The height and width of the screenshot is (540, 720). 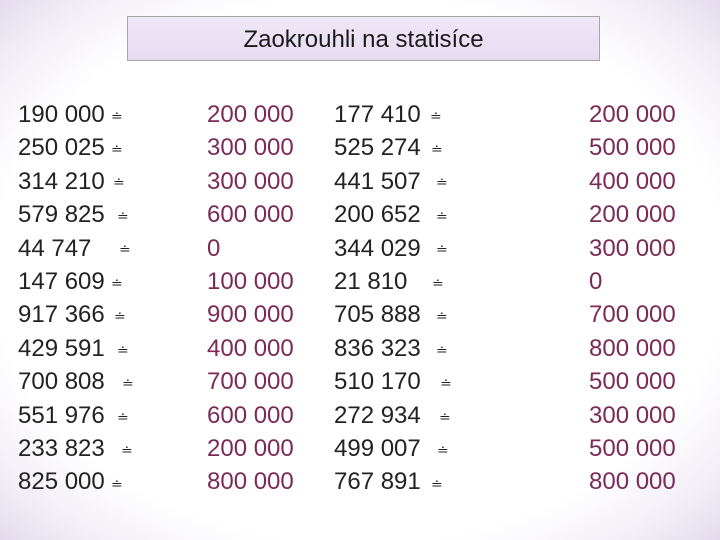 What do you see at coordinates (250, 382) in the screenshot?
I see `left-answer: 700 000` at bounding box center [250, 382].